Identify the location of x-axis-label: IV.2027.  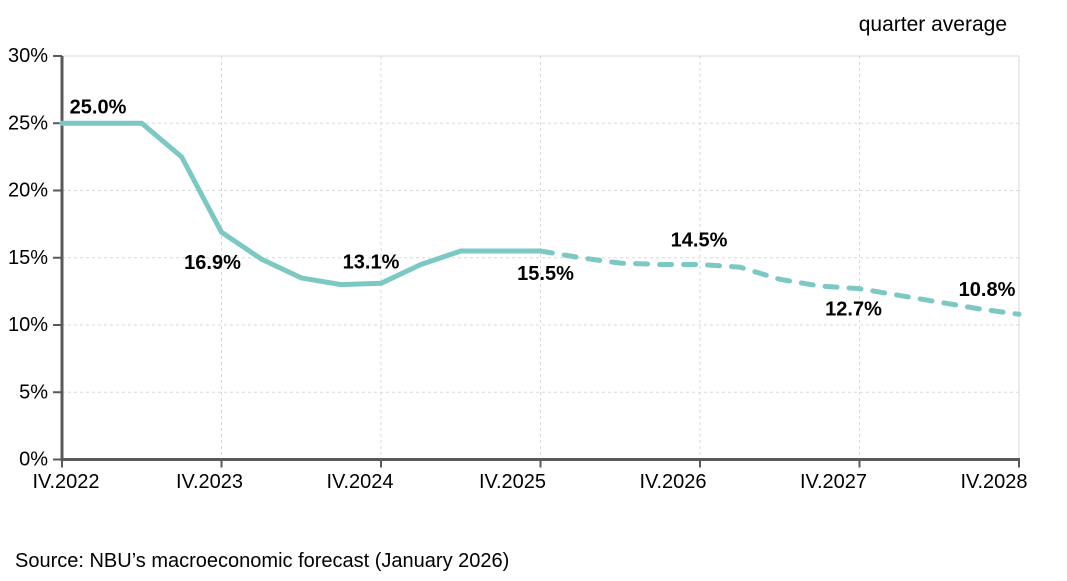
(833, 482).